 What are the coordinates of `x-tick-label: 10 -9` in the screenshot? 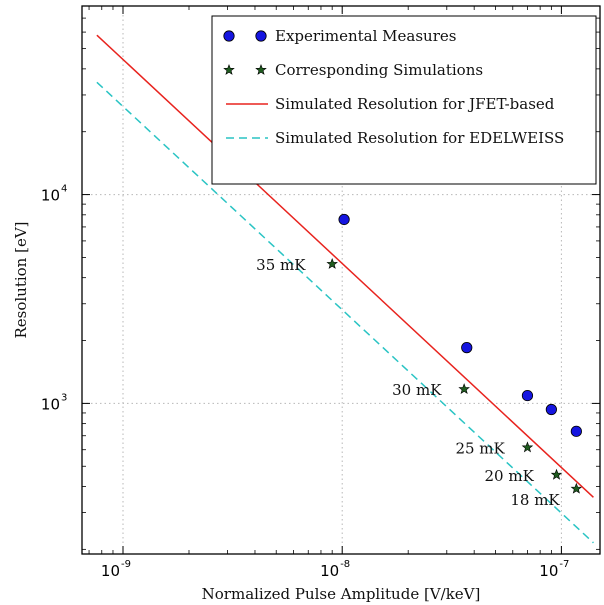 It's located at (116, 569).